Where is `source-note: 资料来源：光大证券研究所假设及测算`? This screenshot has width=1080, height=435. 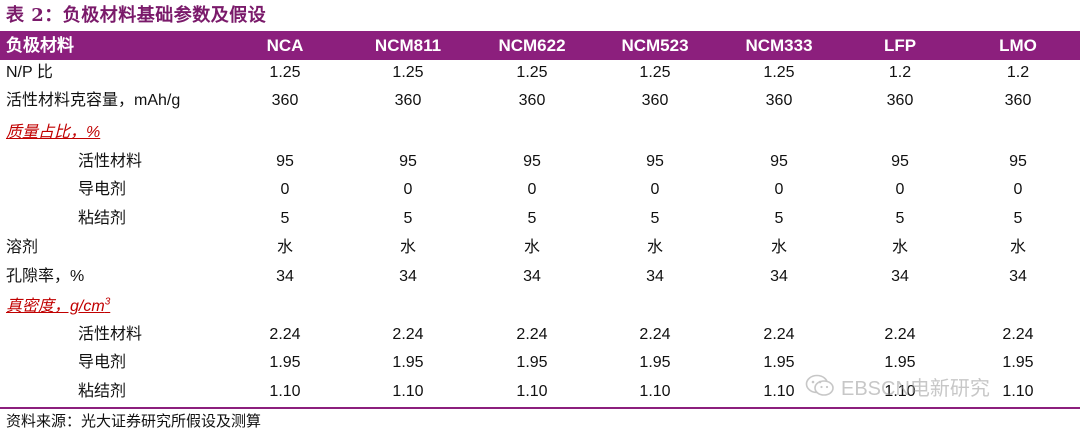
source-note: 资料来源：光大证券研究所假设及测算 is located at coordinates (134, 421).